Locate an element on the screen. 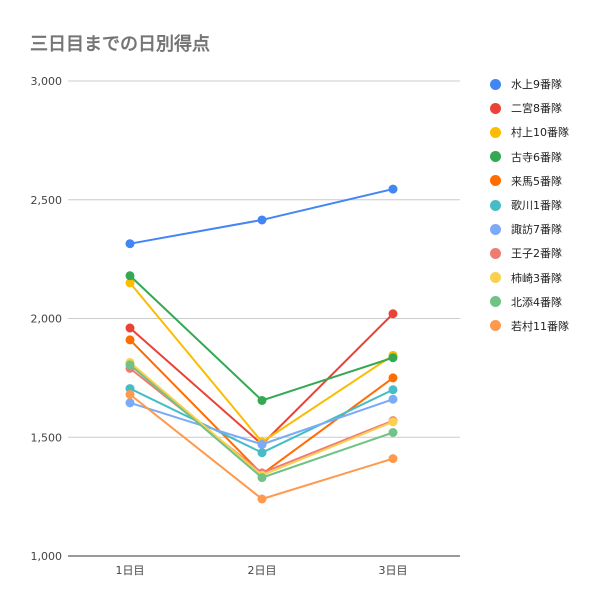 Image resolution: width=603 pixels, height=607 pixels. legend-item: 来馬5番隊 is located at coordinates (529, 181).